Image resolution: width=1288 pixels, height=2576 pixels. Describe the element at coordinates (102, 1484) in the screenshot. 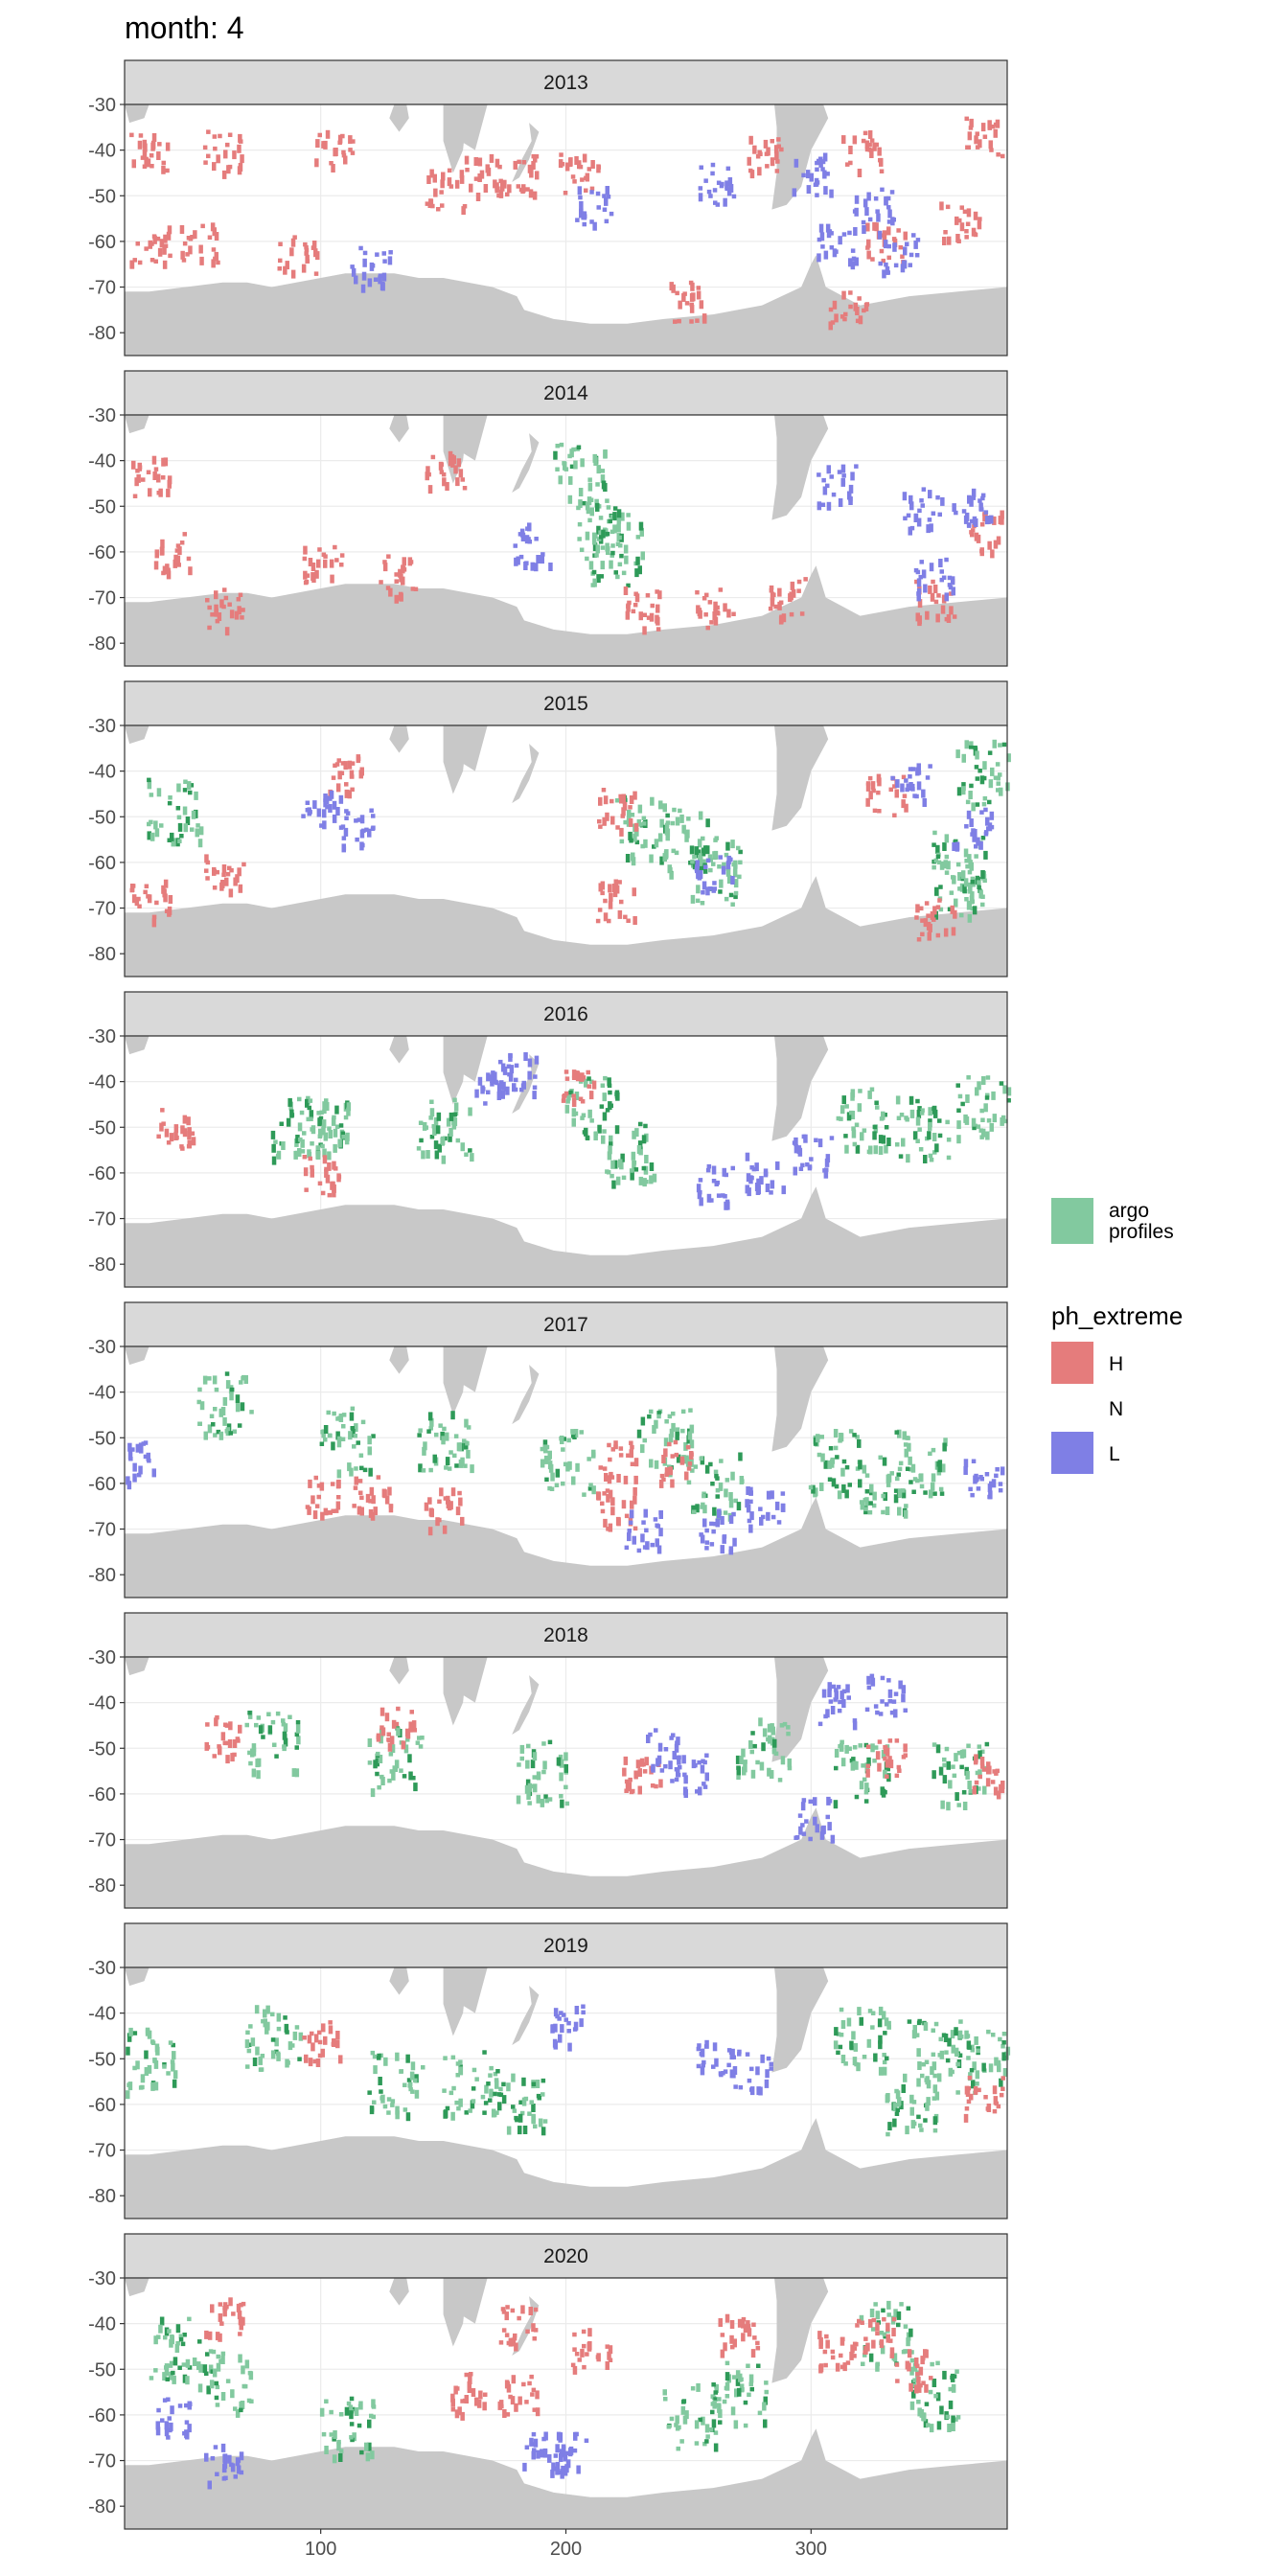

I see `y-tick-label: -60` at that location.